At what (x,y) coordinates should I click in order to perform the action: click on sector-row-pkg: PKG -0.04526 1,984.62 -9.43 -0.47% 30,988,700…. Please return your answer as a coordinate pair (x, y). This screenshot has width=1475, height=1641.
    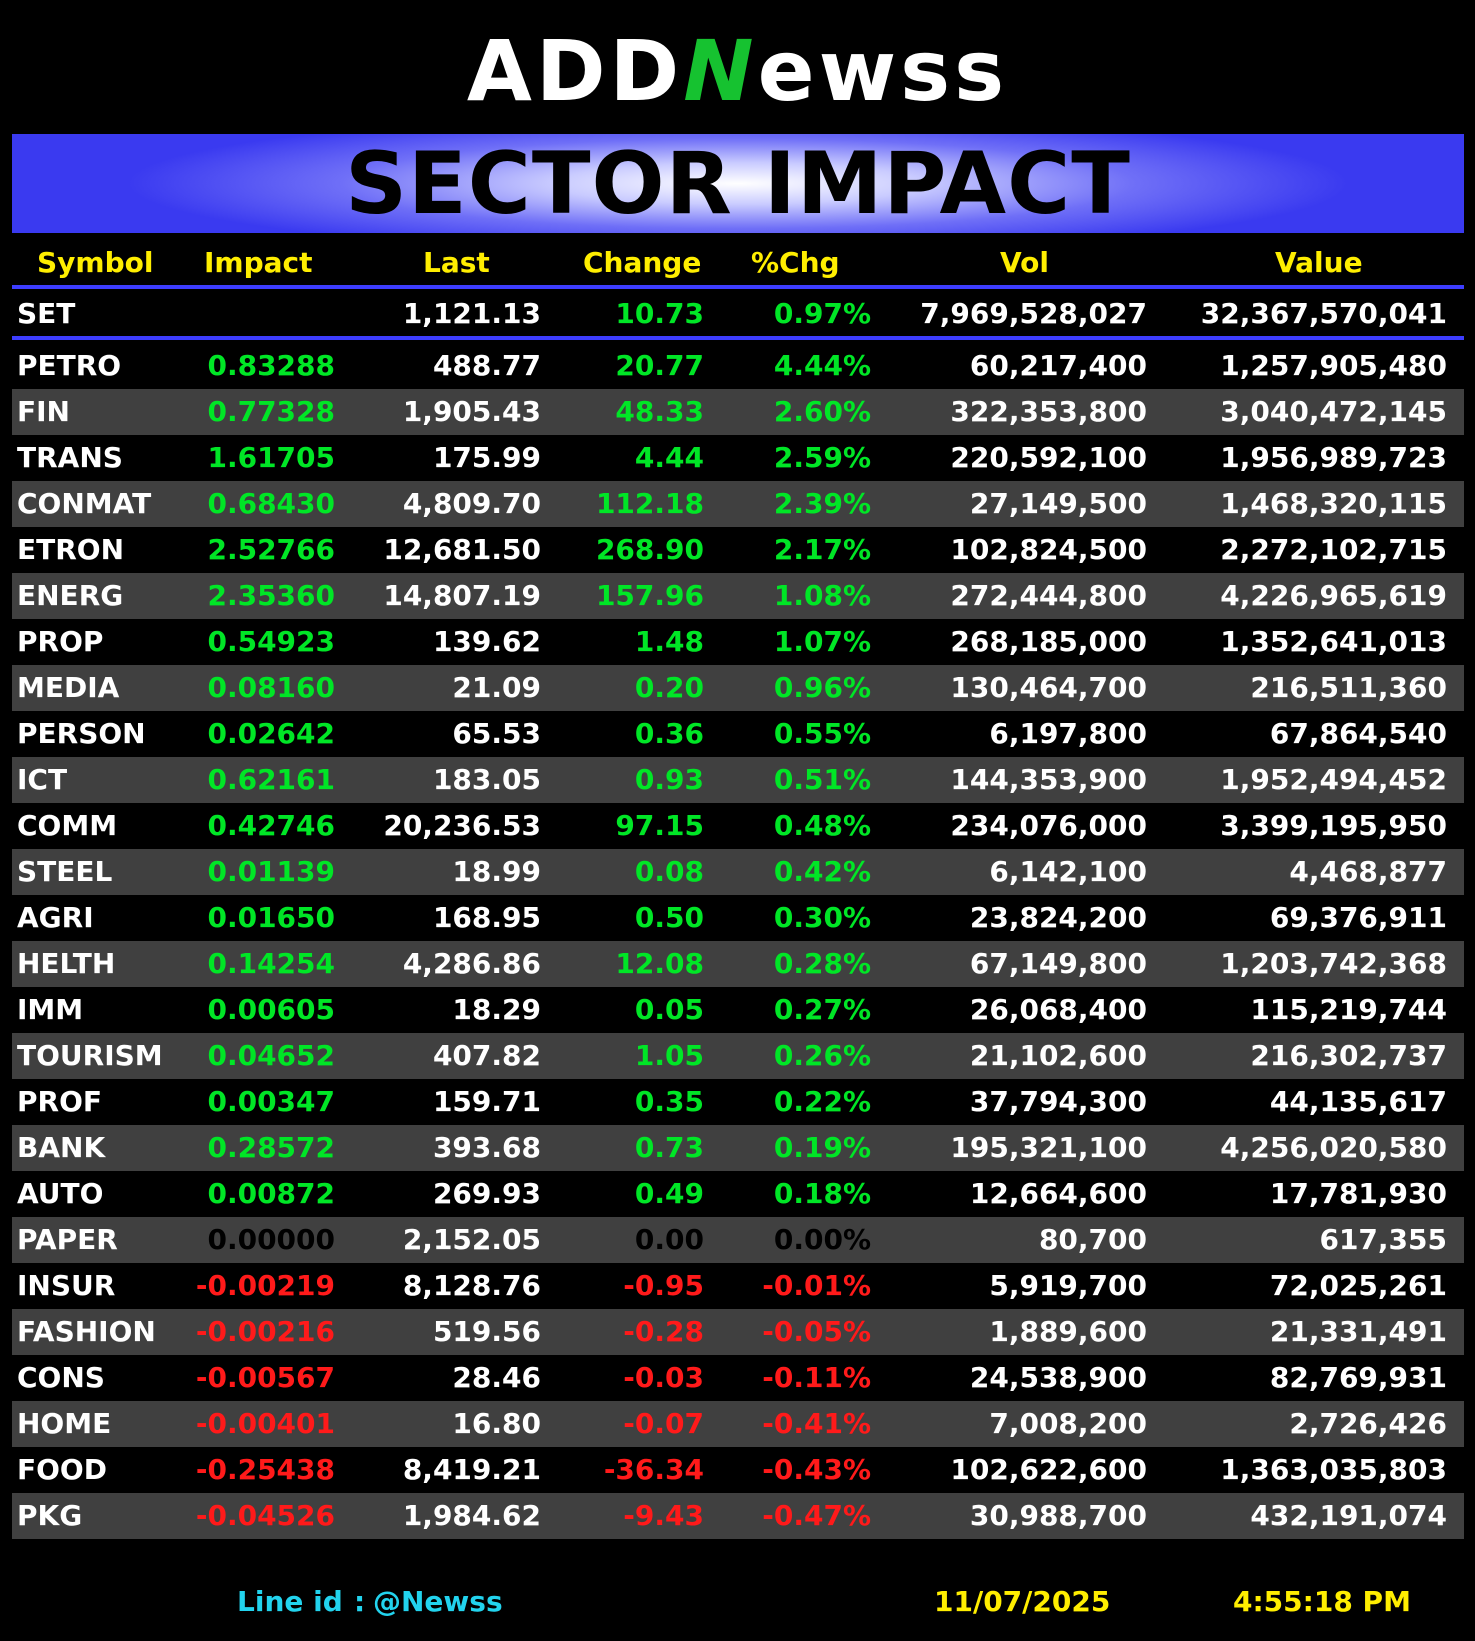
    Looking at the image, I should click on (738, 1516).